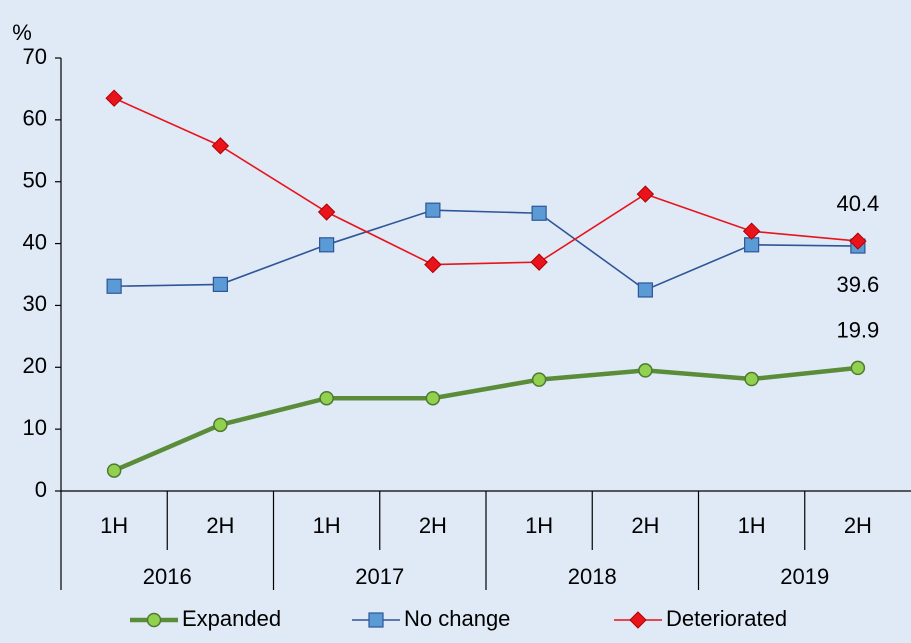 Image resolution: width=911 pixels, height=643 pixels. I want to click on y-tick-label: 0, so click(41, 489).